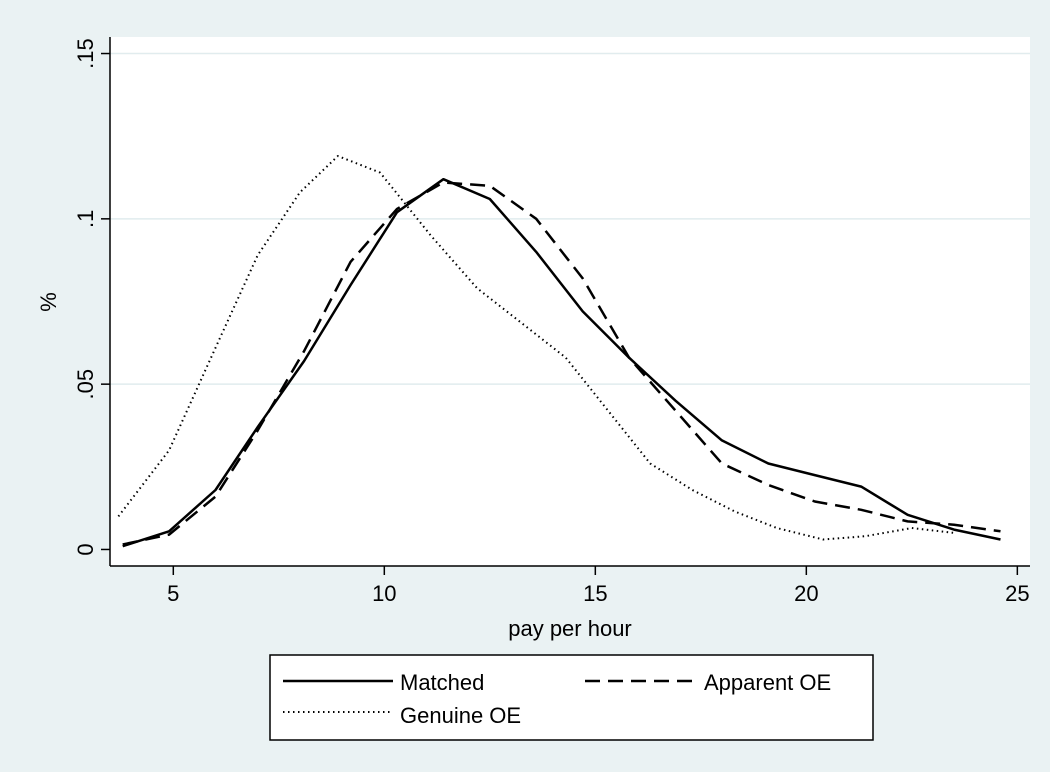 This screenshot has height=772, width=1050. I want to click on x-tick-label: 25, so click(1017, 593).